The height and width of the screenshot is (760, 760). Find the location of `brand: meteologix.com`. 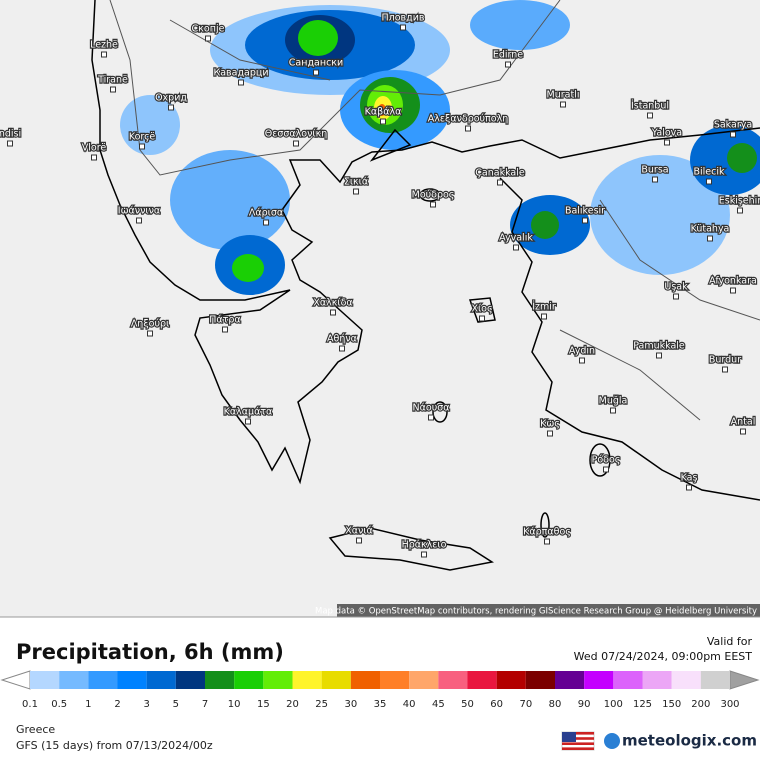

brand: meteologix.com is located at coordinates (689, 741).